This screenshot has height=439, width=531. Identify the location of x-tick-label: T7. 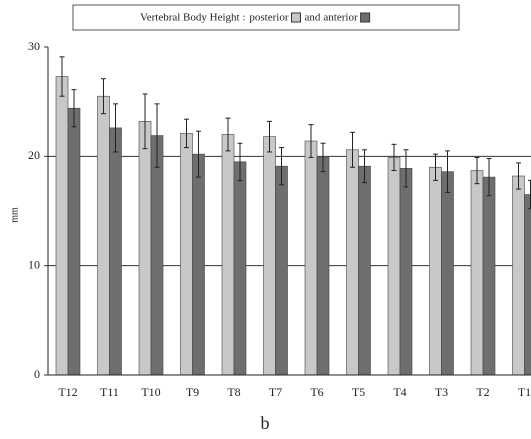
(275, 392).